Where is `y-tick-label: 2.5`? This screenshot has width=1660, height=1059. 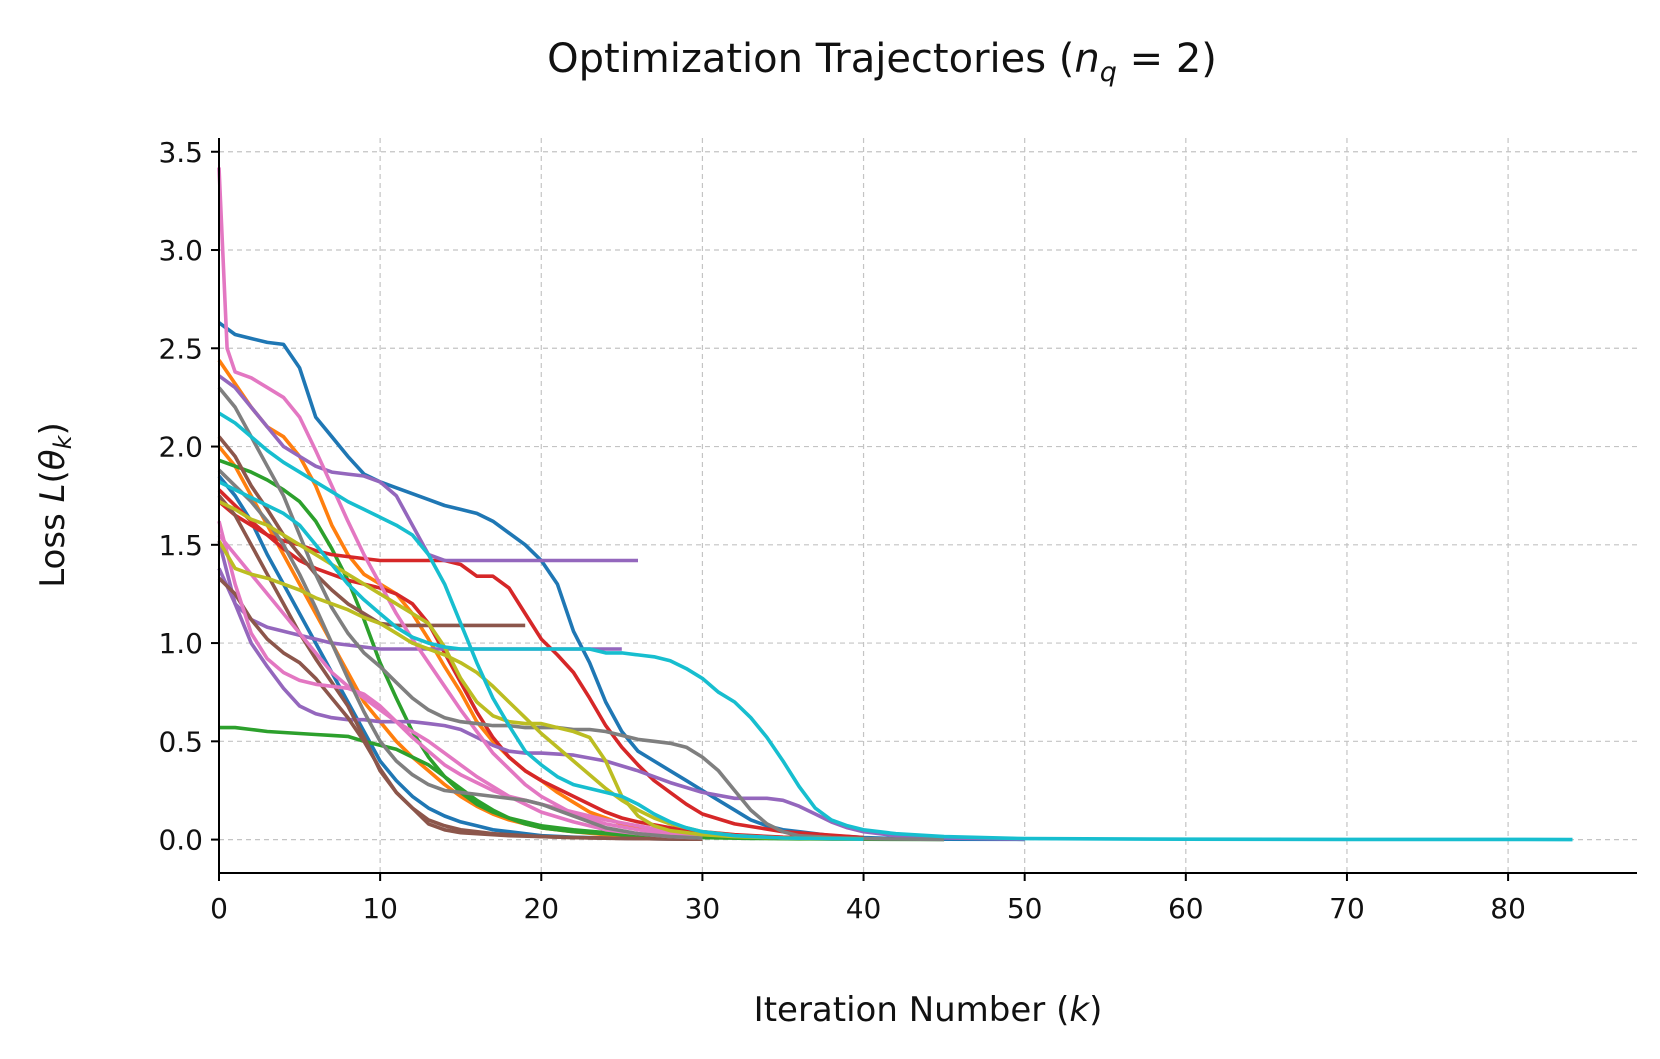
y-tick-label: 2.5 is located at coordinates (180, 348).